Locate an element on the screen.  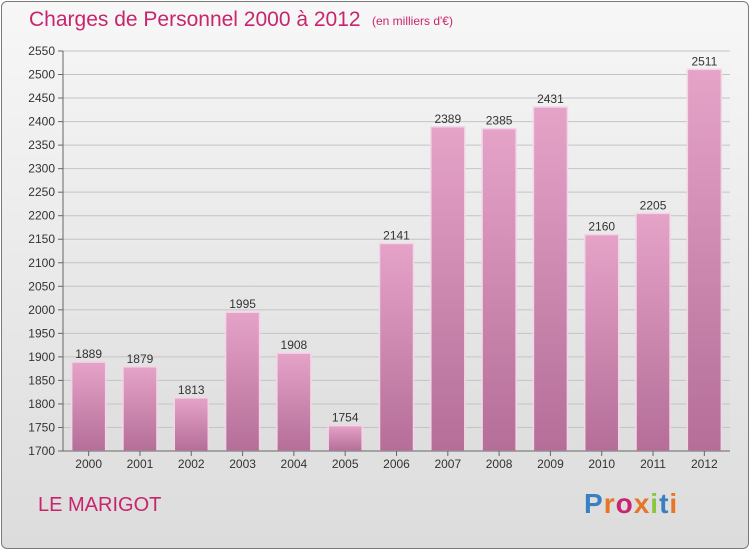
y-tick-label: 1750 is located at coordinates (41, 427).